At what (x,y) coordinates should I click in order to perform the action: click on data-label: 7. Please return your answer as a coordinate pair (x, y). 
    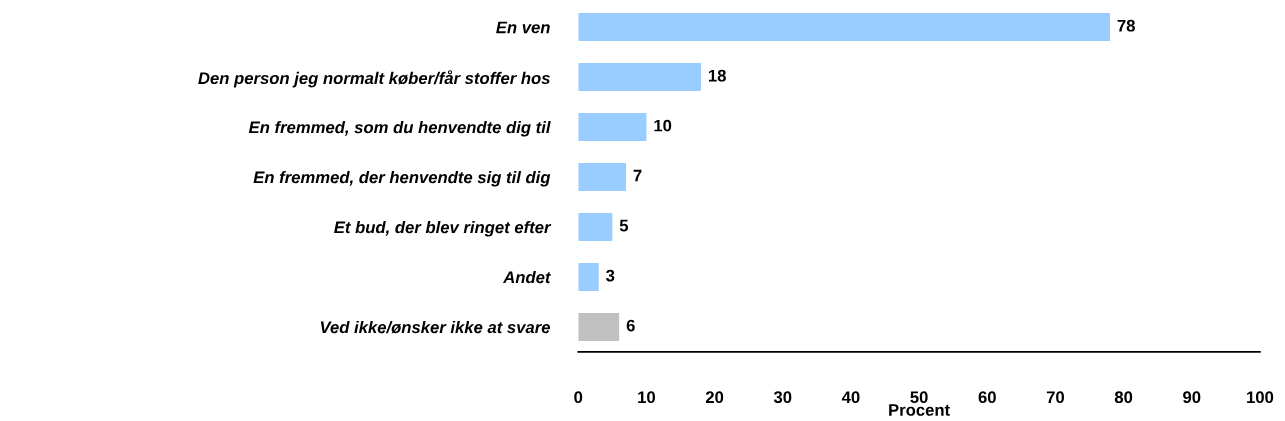
    Looking at the image, I should click on (637, 175).